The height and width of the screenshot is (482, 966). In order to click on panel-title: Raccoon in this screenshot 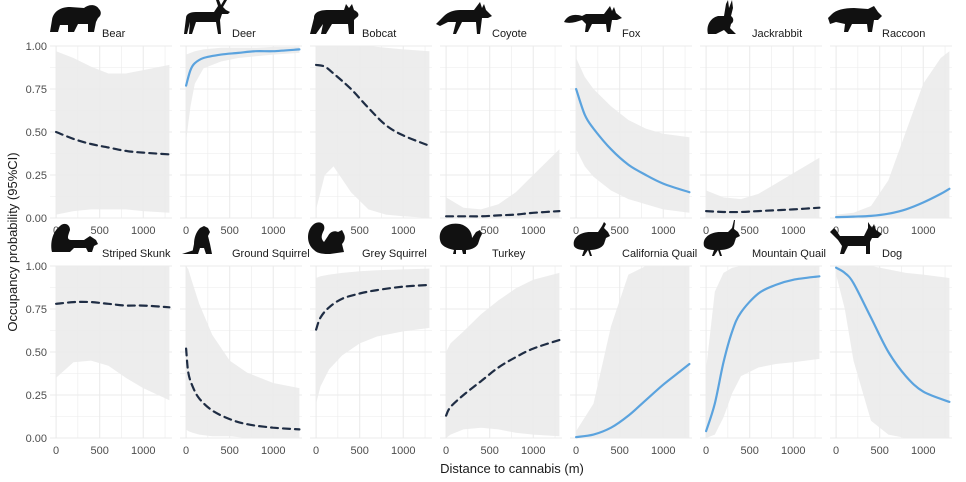, I will do `click(903, 34)`.